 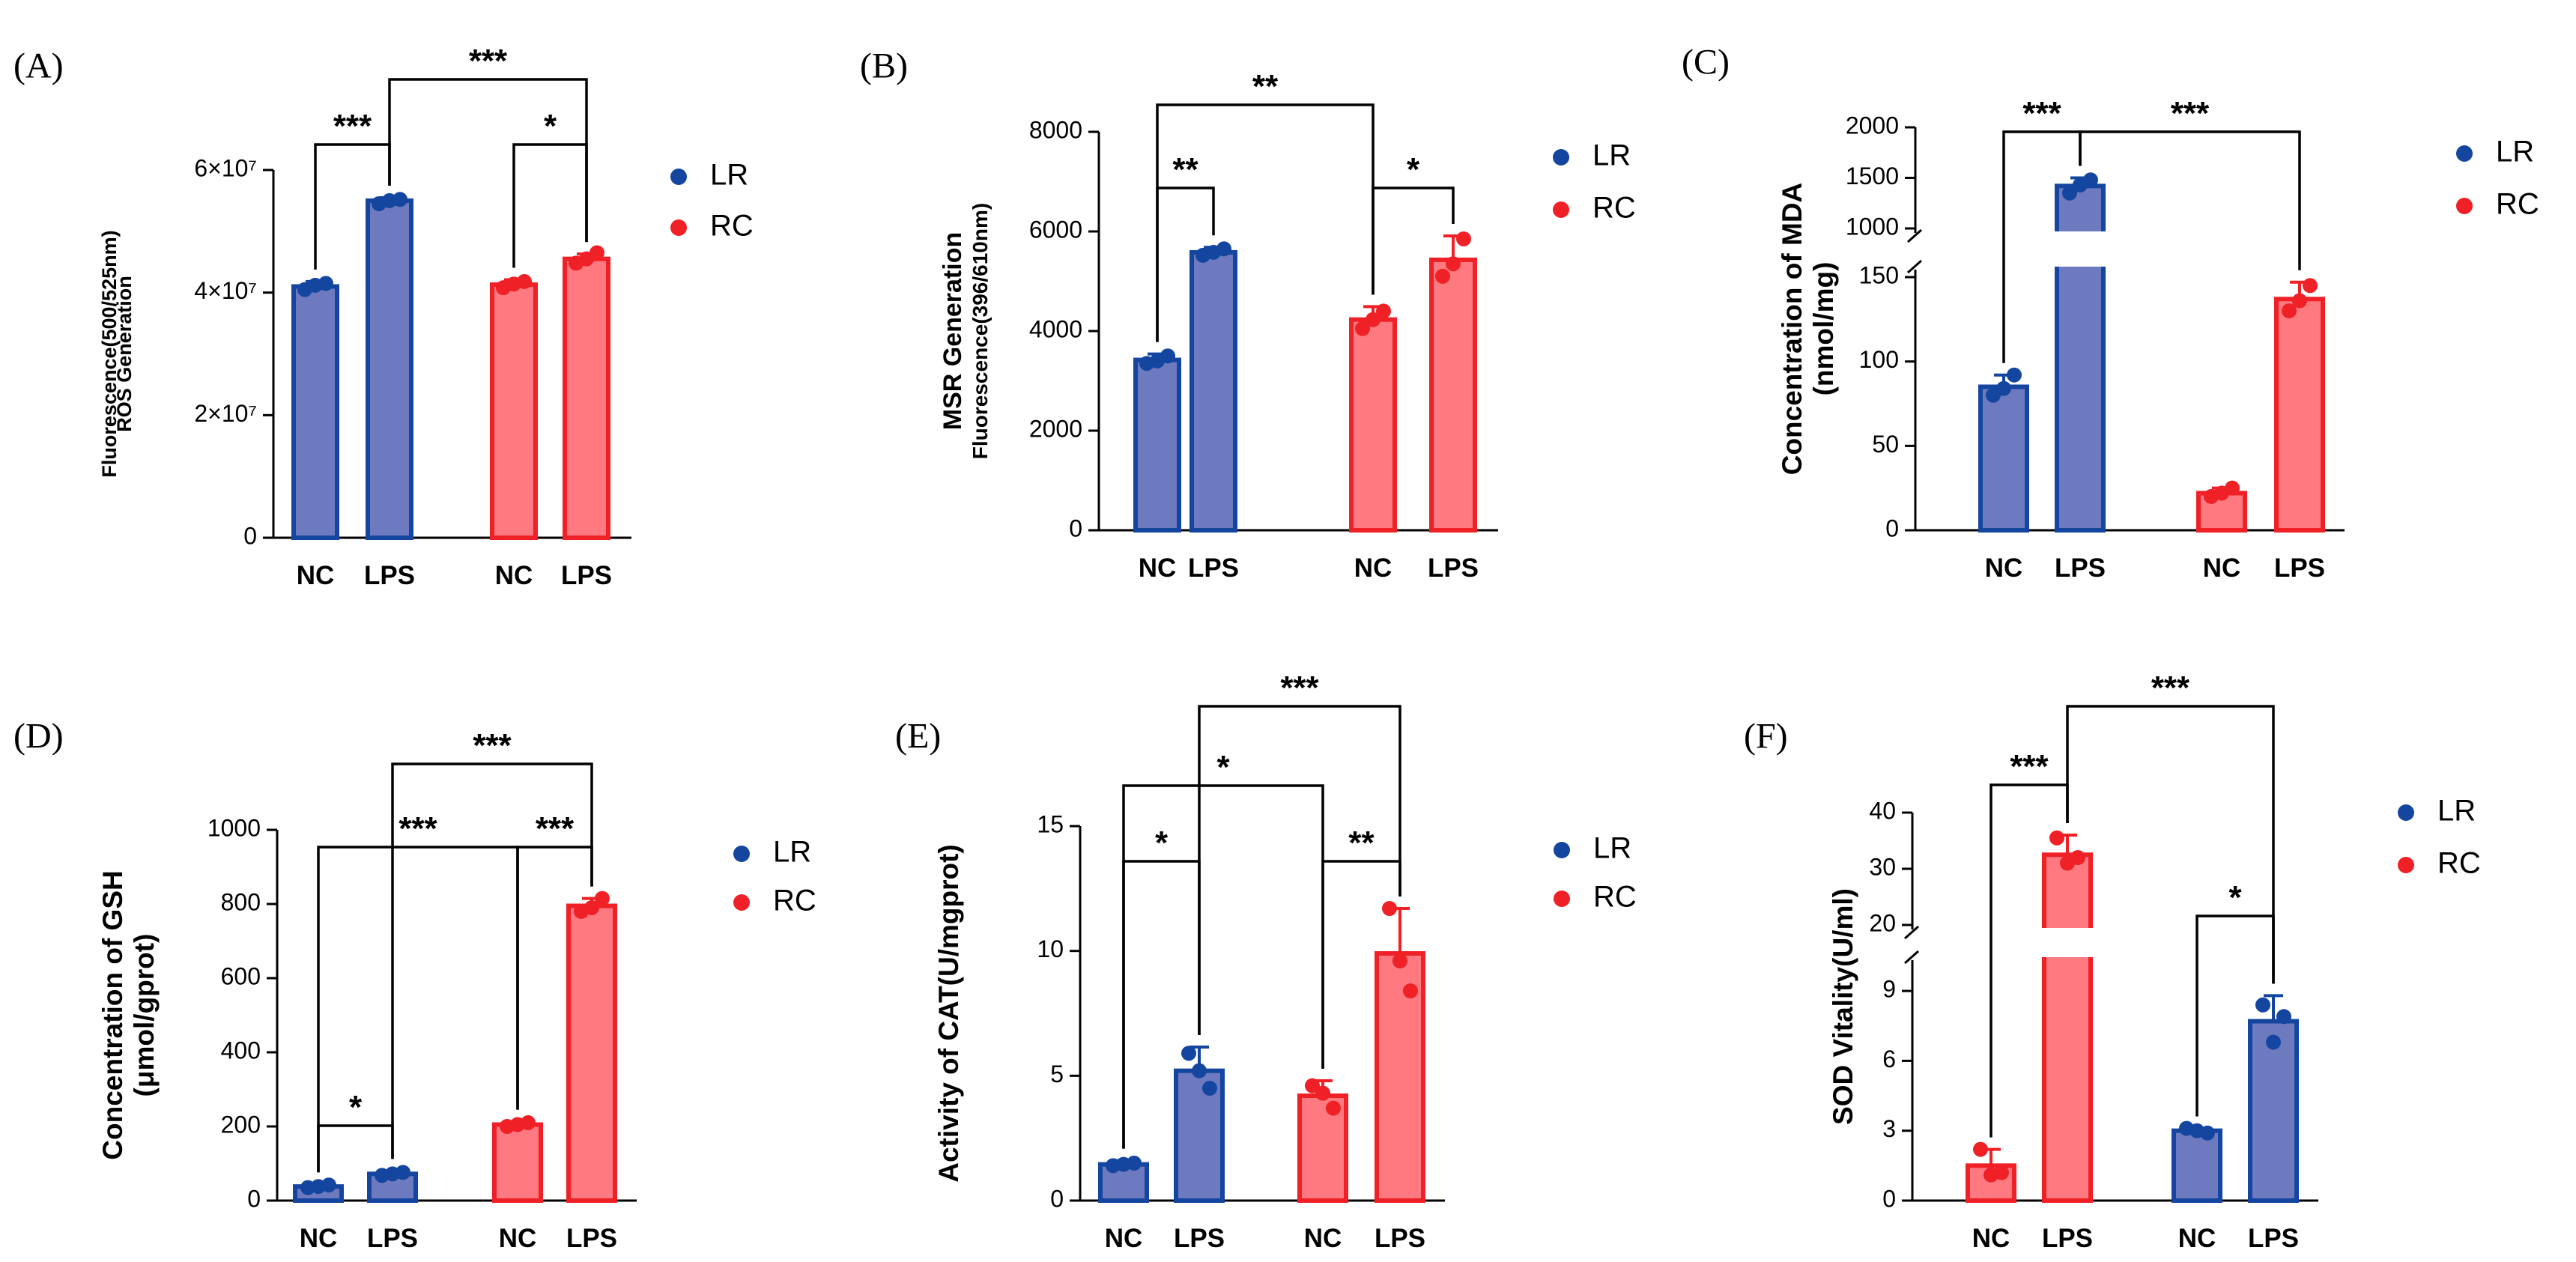 I want to click on y-tick-label: 40, so click(x=1882, y=811).